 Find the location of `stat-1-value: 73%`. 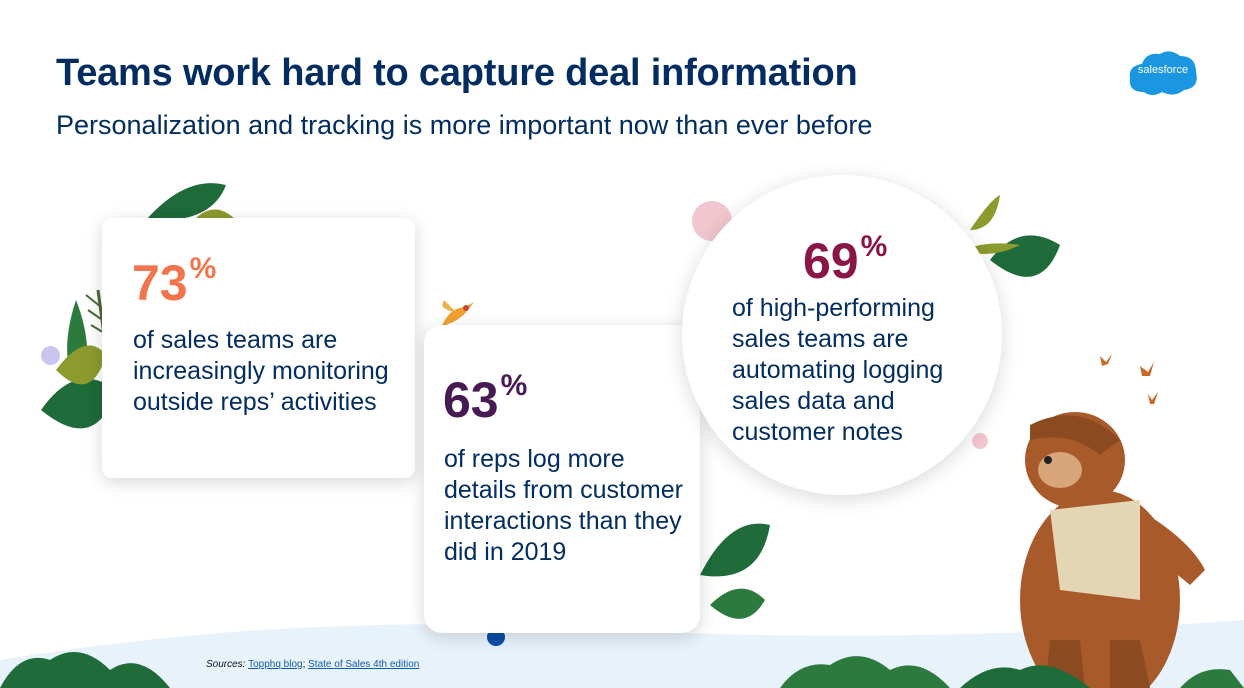

stat-1-value: 73% is located at coordinates (174, 282).